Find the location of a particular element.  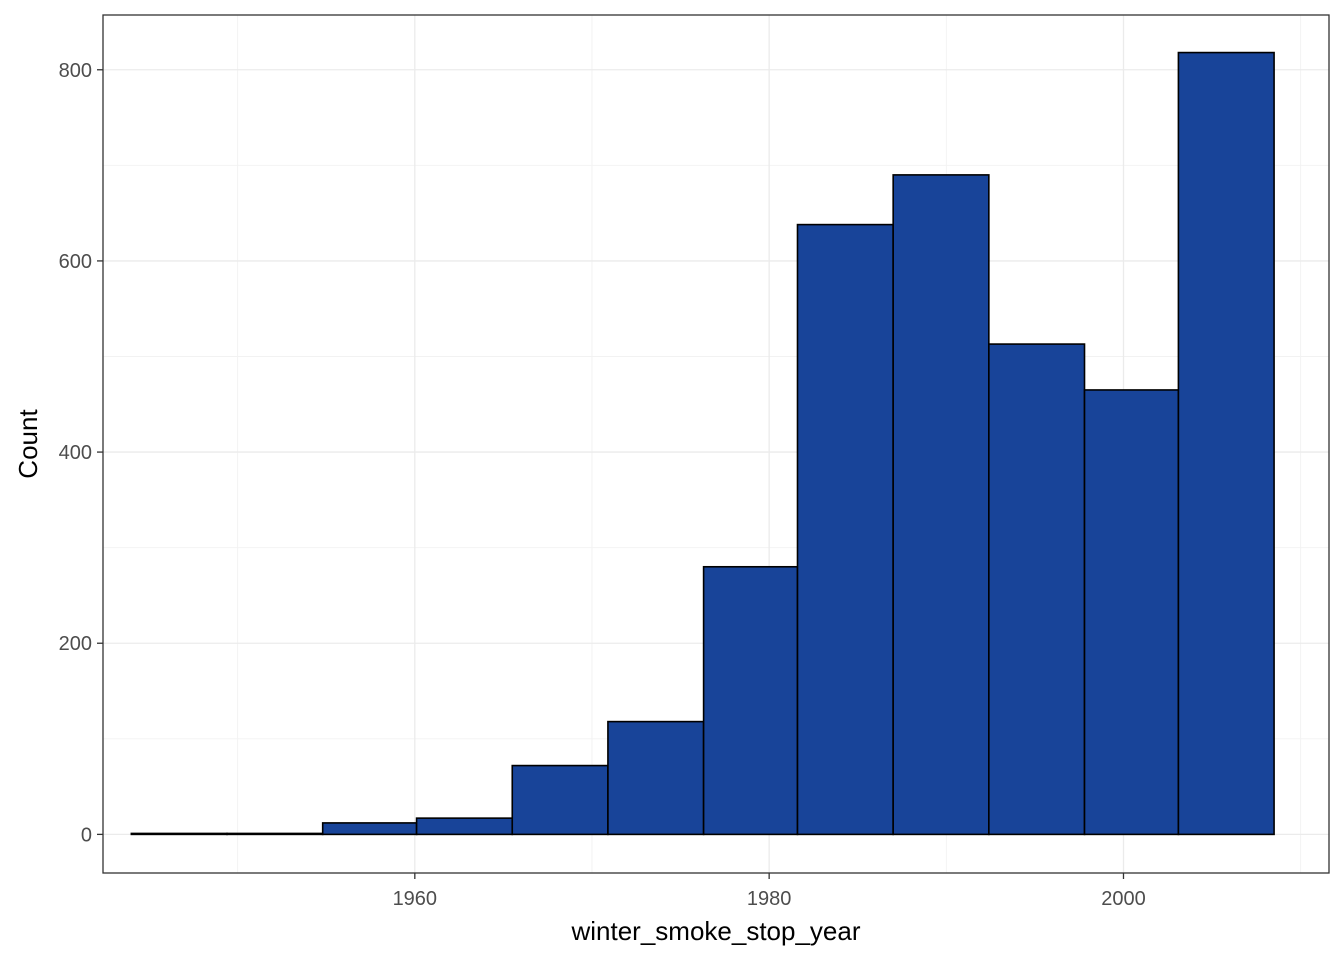

x-tick-label: 1960 is located at coordinates (415, 899).